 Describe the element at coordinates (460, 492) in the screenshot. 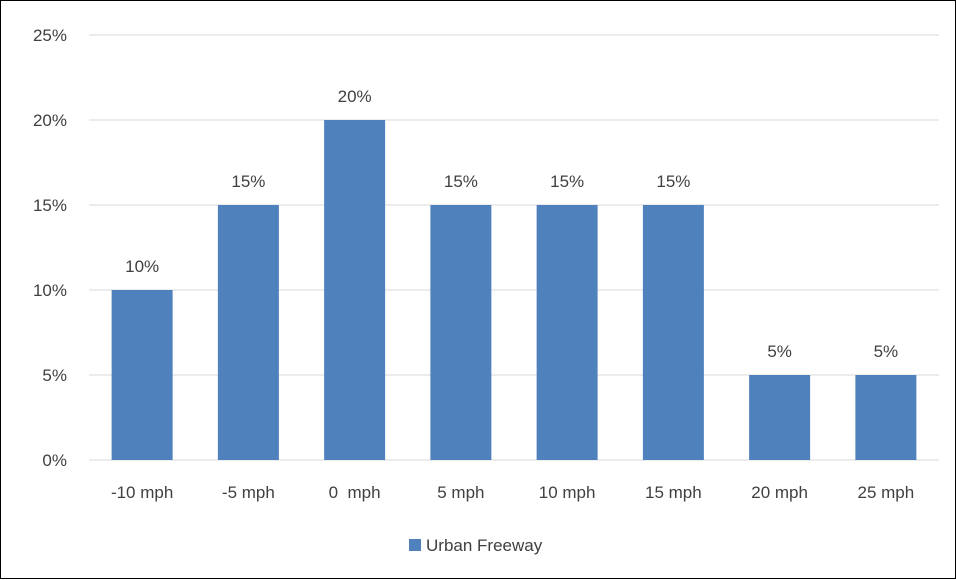

I see `x-tick-label: 5 mph` at that location.